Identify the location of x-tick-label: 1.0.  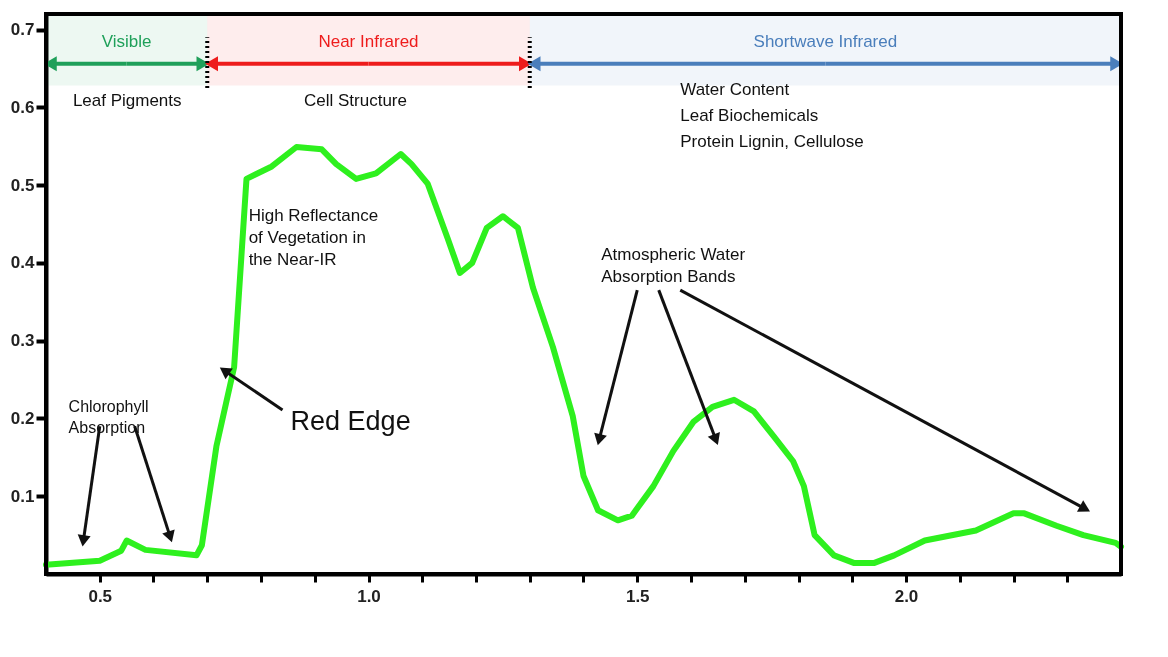
(369, 596).